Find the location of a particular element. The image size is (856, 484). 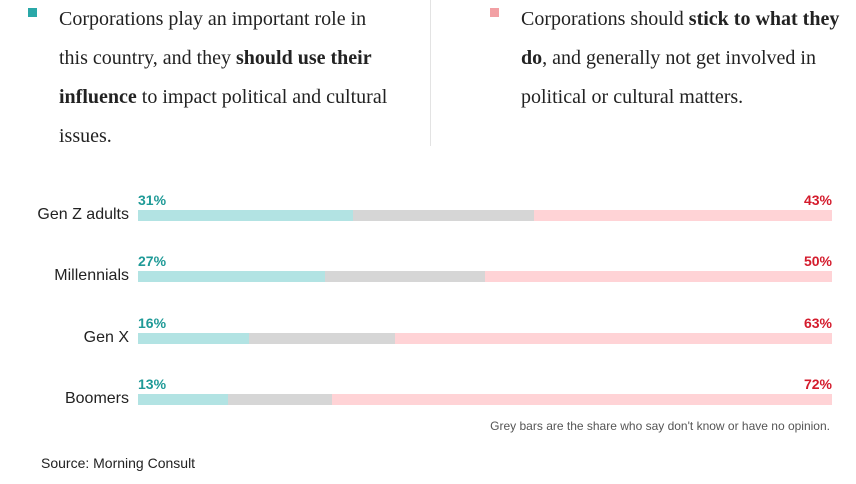

legend-text: to impact political and cultural issues. is located at coordinates (223, 116).